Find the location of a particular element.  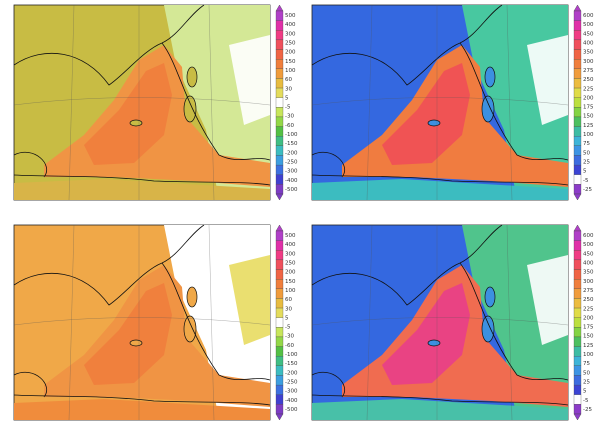

colorbar-label: 250 is located at coordinates (290, 264).